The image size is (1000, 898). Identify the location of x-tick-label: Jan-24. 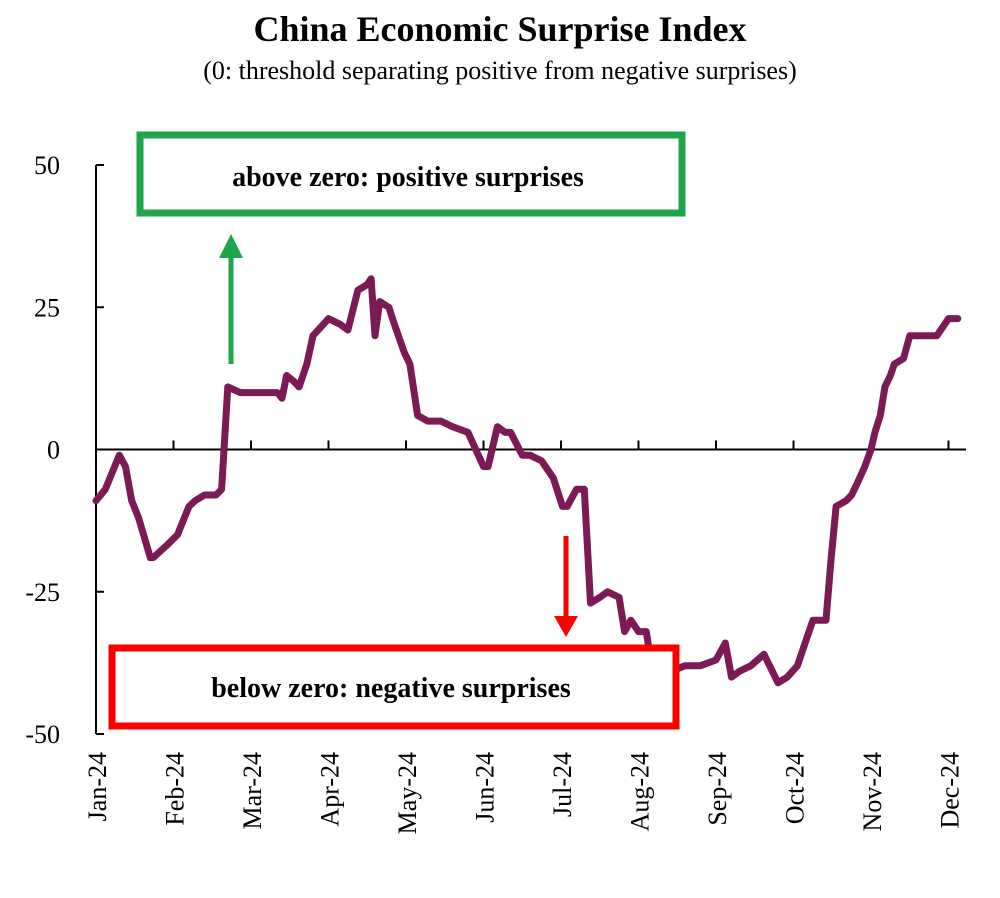
(97, 786).